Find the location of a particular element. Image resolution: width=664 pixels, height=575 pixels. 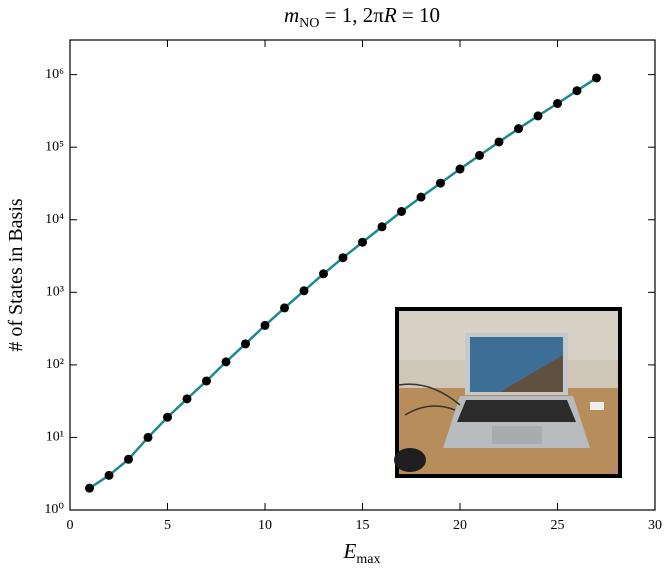

x-tick-label: 20 is located at coordinates (460, 525).